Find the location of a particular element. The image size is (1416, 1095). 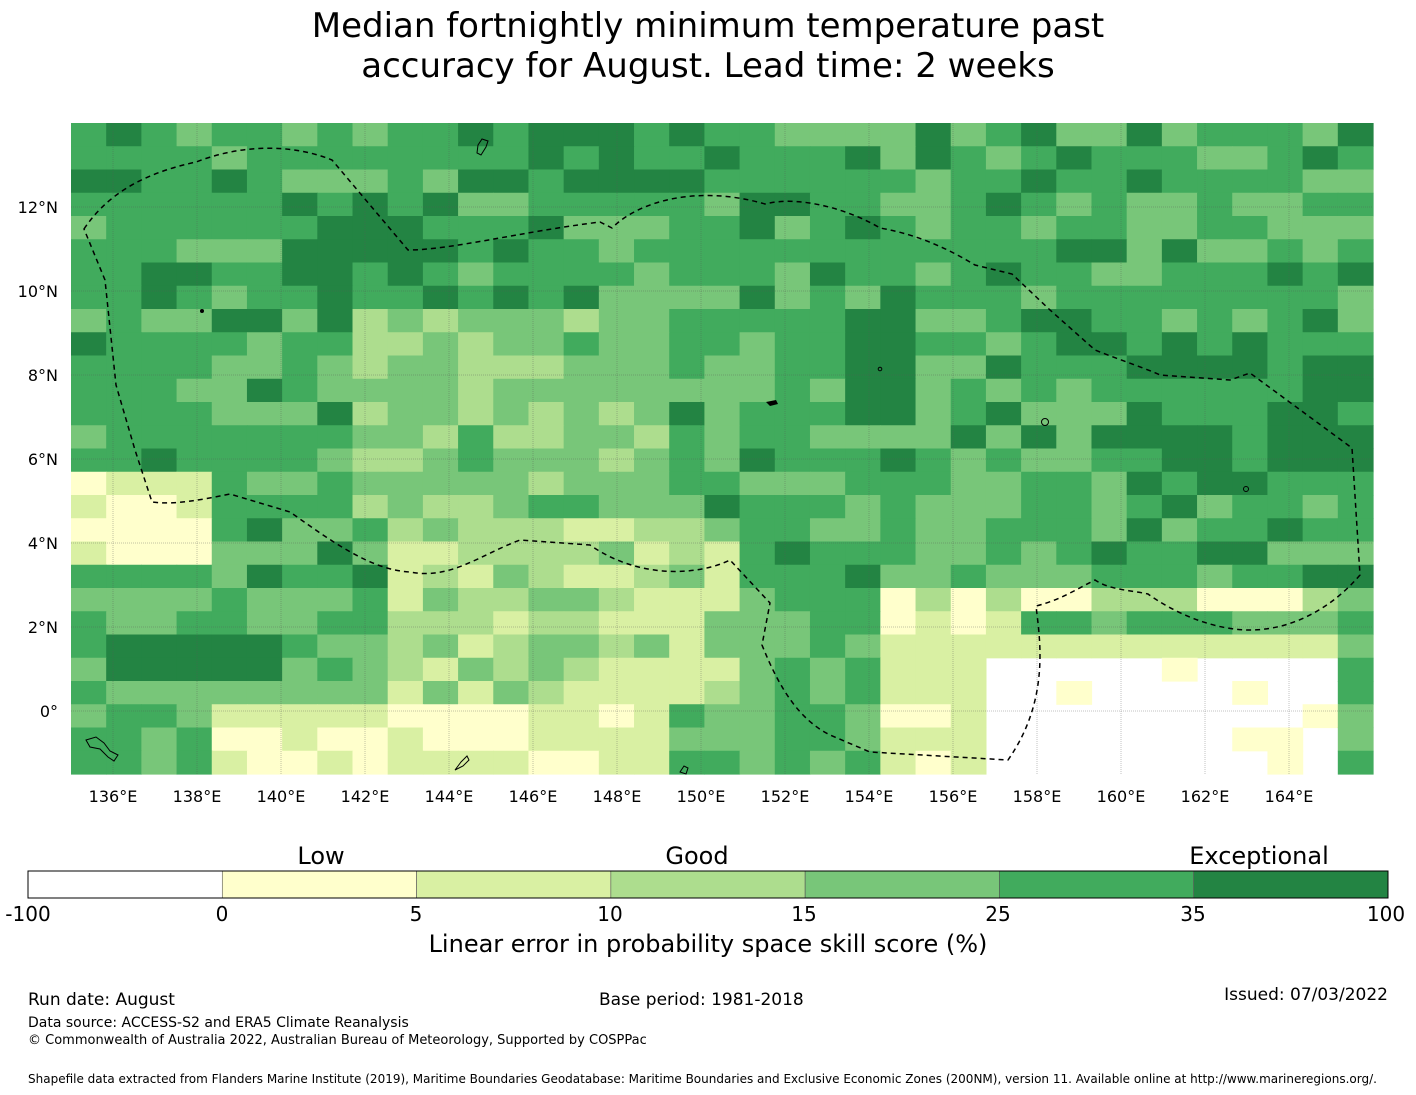

lon-tick-label: 156°E is located at coordinates (953, 796).